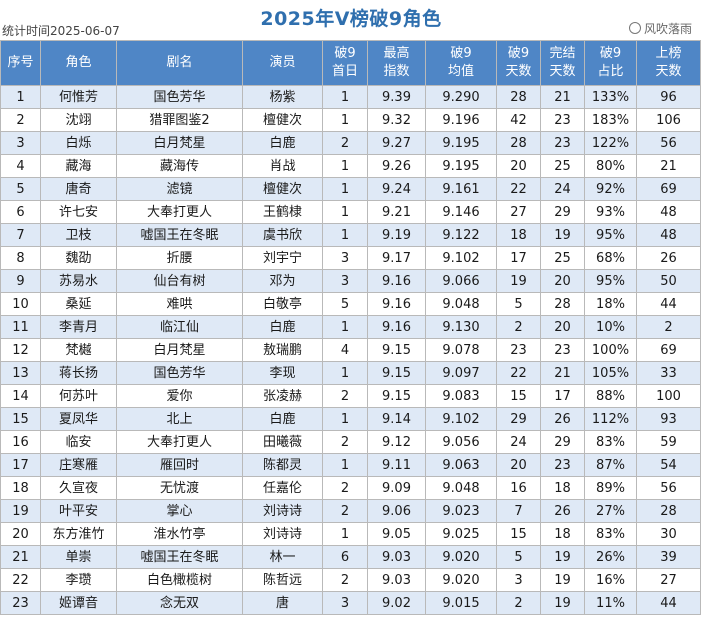  What do you see at coordinates (668, 442) in the screenshot?
I see `cell-list-days: 59` at bounding box center [668, 442].